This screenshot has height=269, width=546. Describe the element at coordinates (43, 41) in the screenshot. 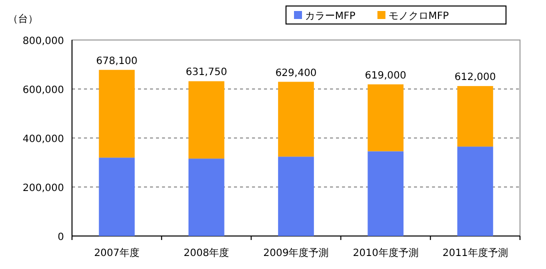

I see `y-tick-label: 800,000` at that location.